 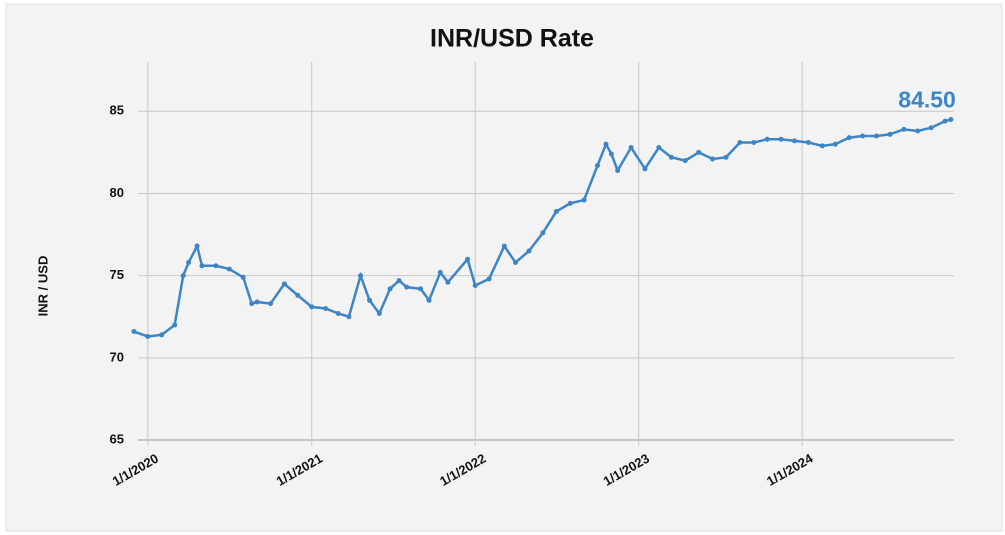 What do you see at coordinates (117, 356) in the screenshot?
I see `y-tick-label: 70` at bounding box center [117, 356].